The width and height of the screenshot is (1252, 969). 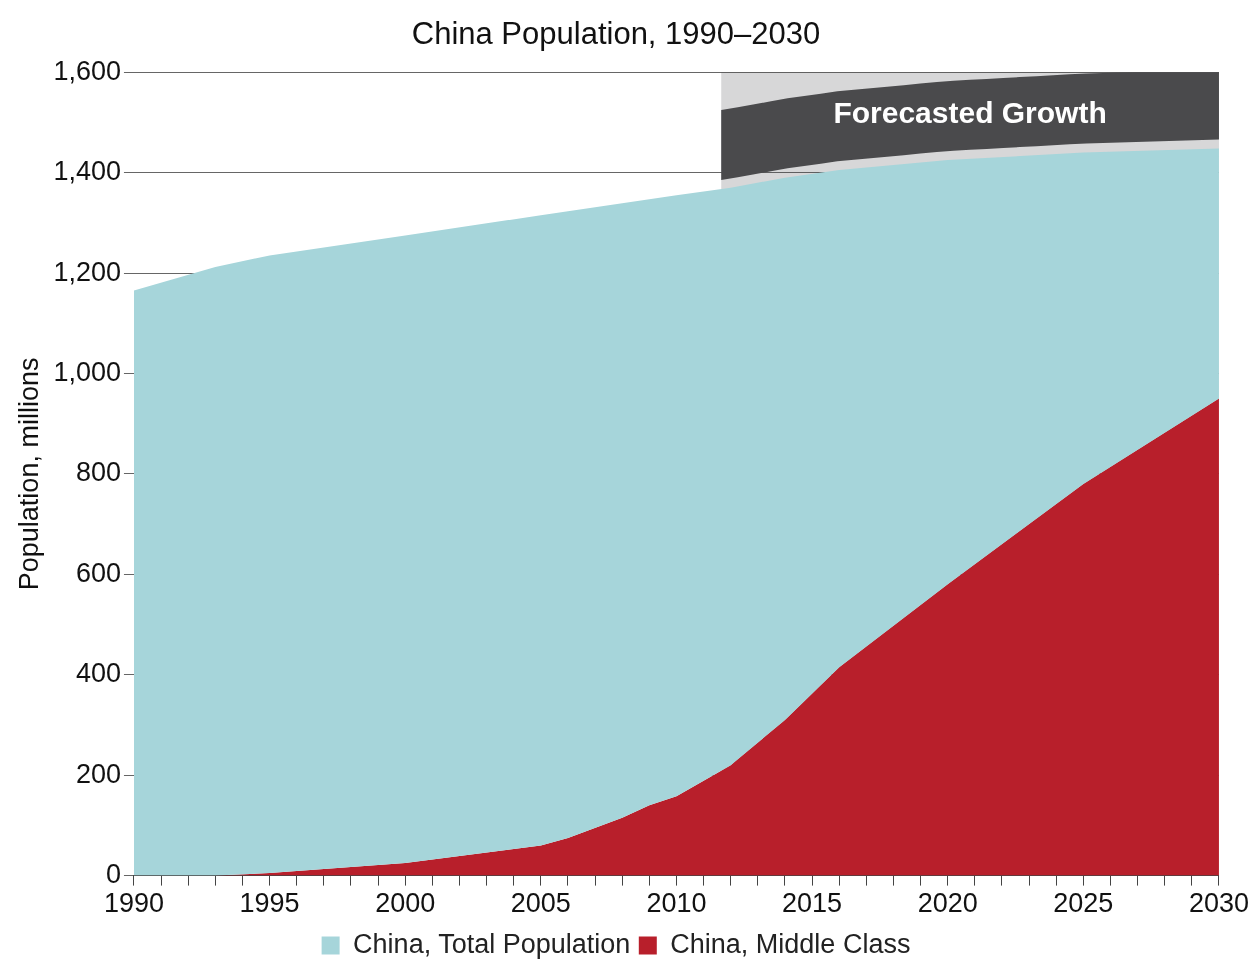 I want to click on band-label: Forecasted Growth, so click(x=970, y=112).